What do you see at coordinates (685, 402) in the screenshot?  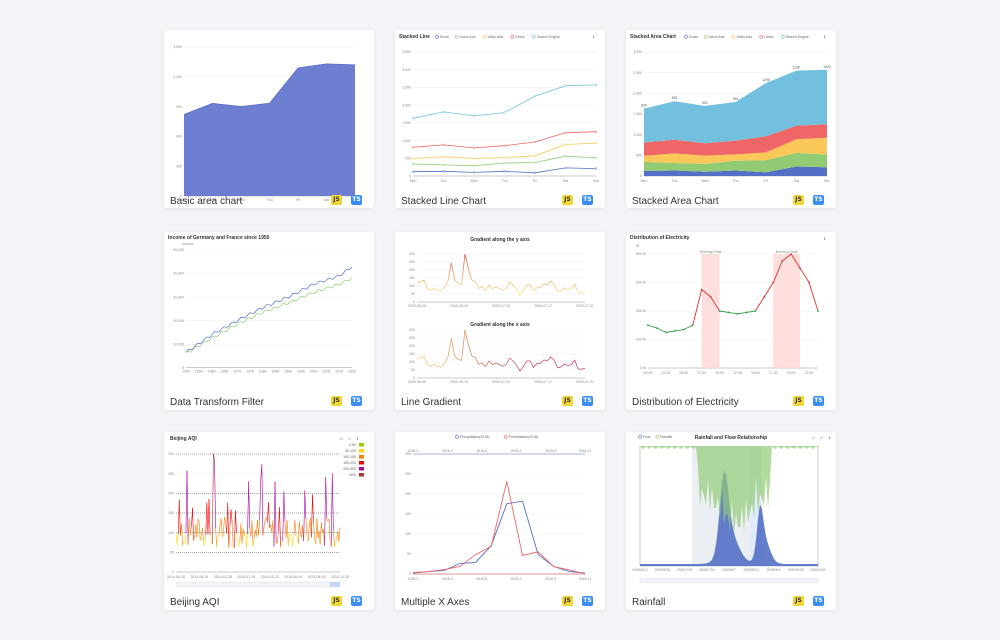 I see `card-title: Distribution of Electricity` at bounding box center [685, 402].